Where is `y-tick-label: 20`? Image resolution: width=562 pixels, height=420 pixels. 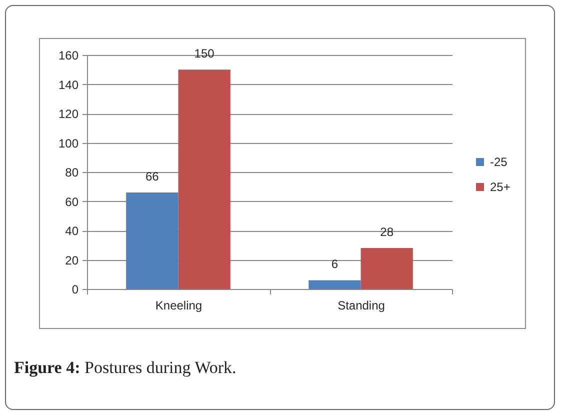 y-tick-label: 20 is located at coordinates (72, 260).